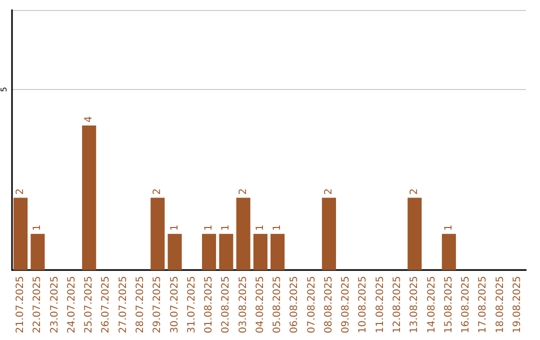 Image resolution: width=540 pixels, height=340 pixels. I want to click on x-tick-label: 21.07.2025, so click(20, 305).